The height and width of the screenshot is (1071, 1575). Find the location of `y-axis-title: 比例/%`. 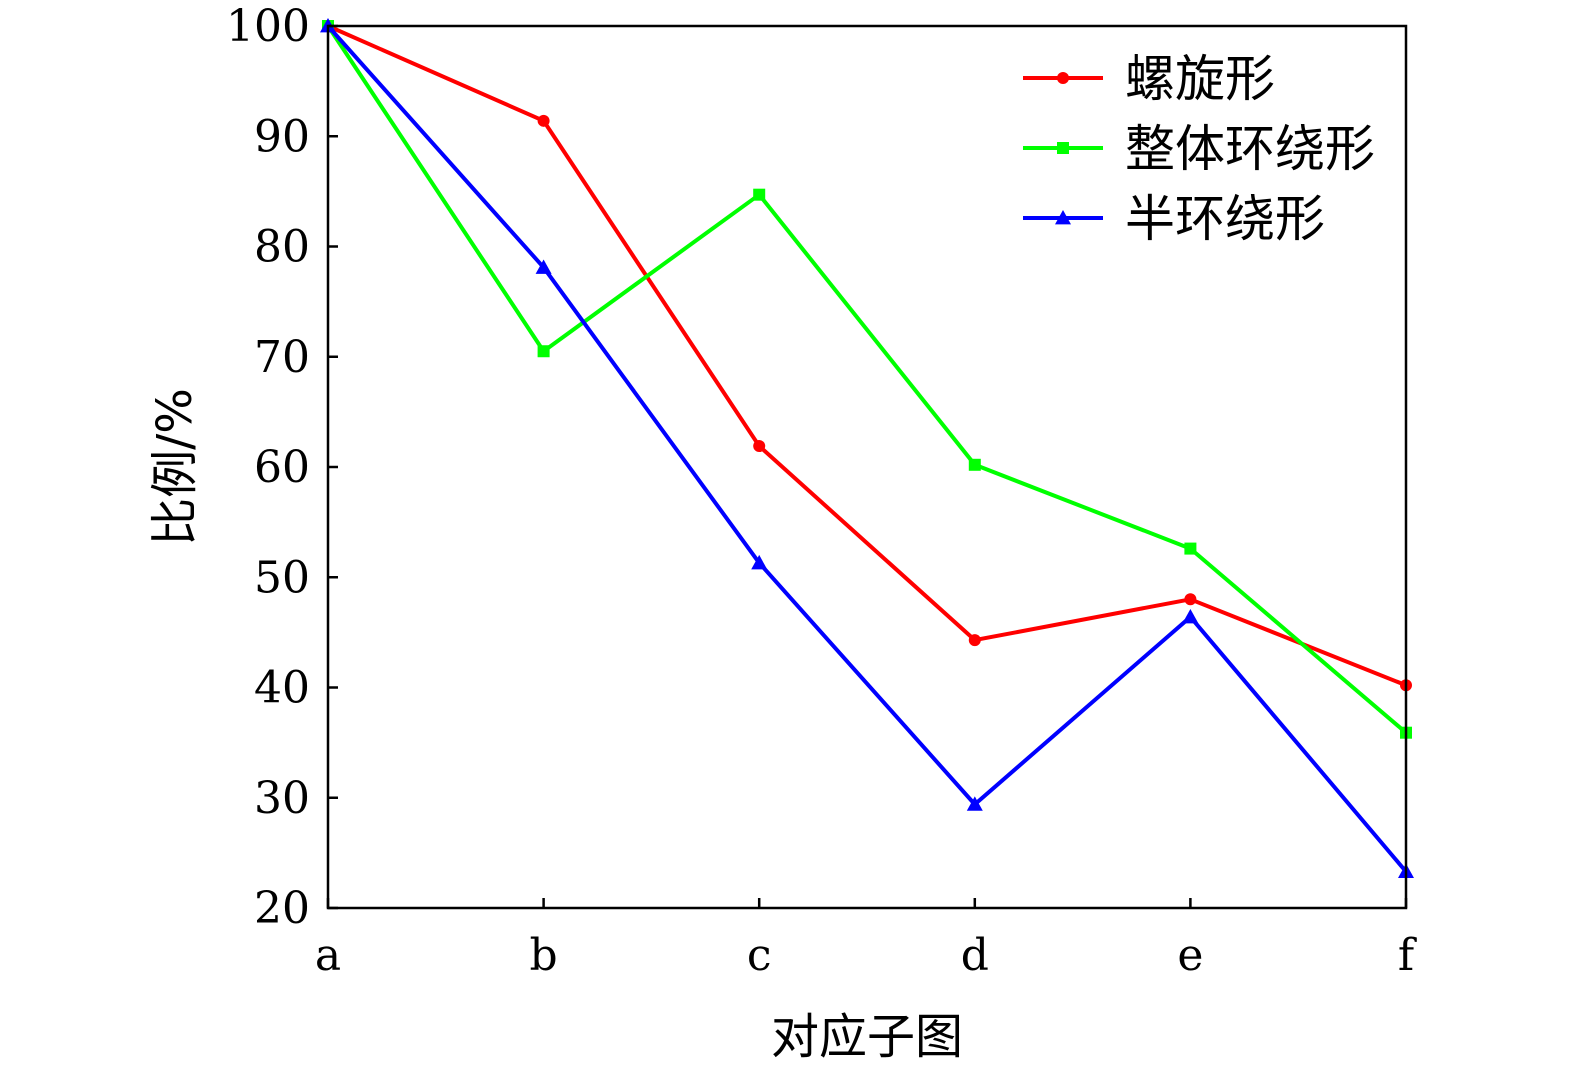

y-axis-title: 比例/% is located at coordinates (175, 467).